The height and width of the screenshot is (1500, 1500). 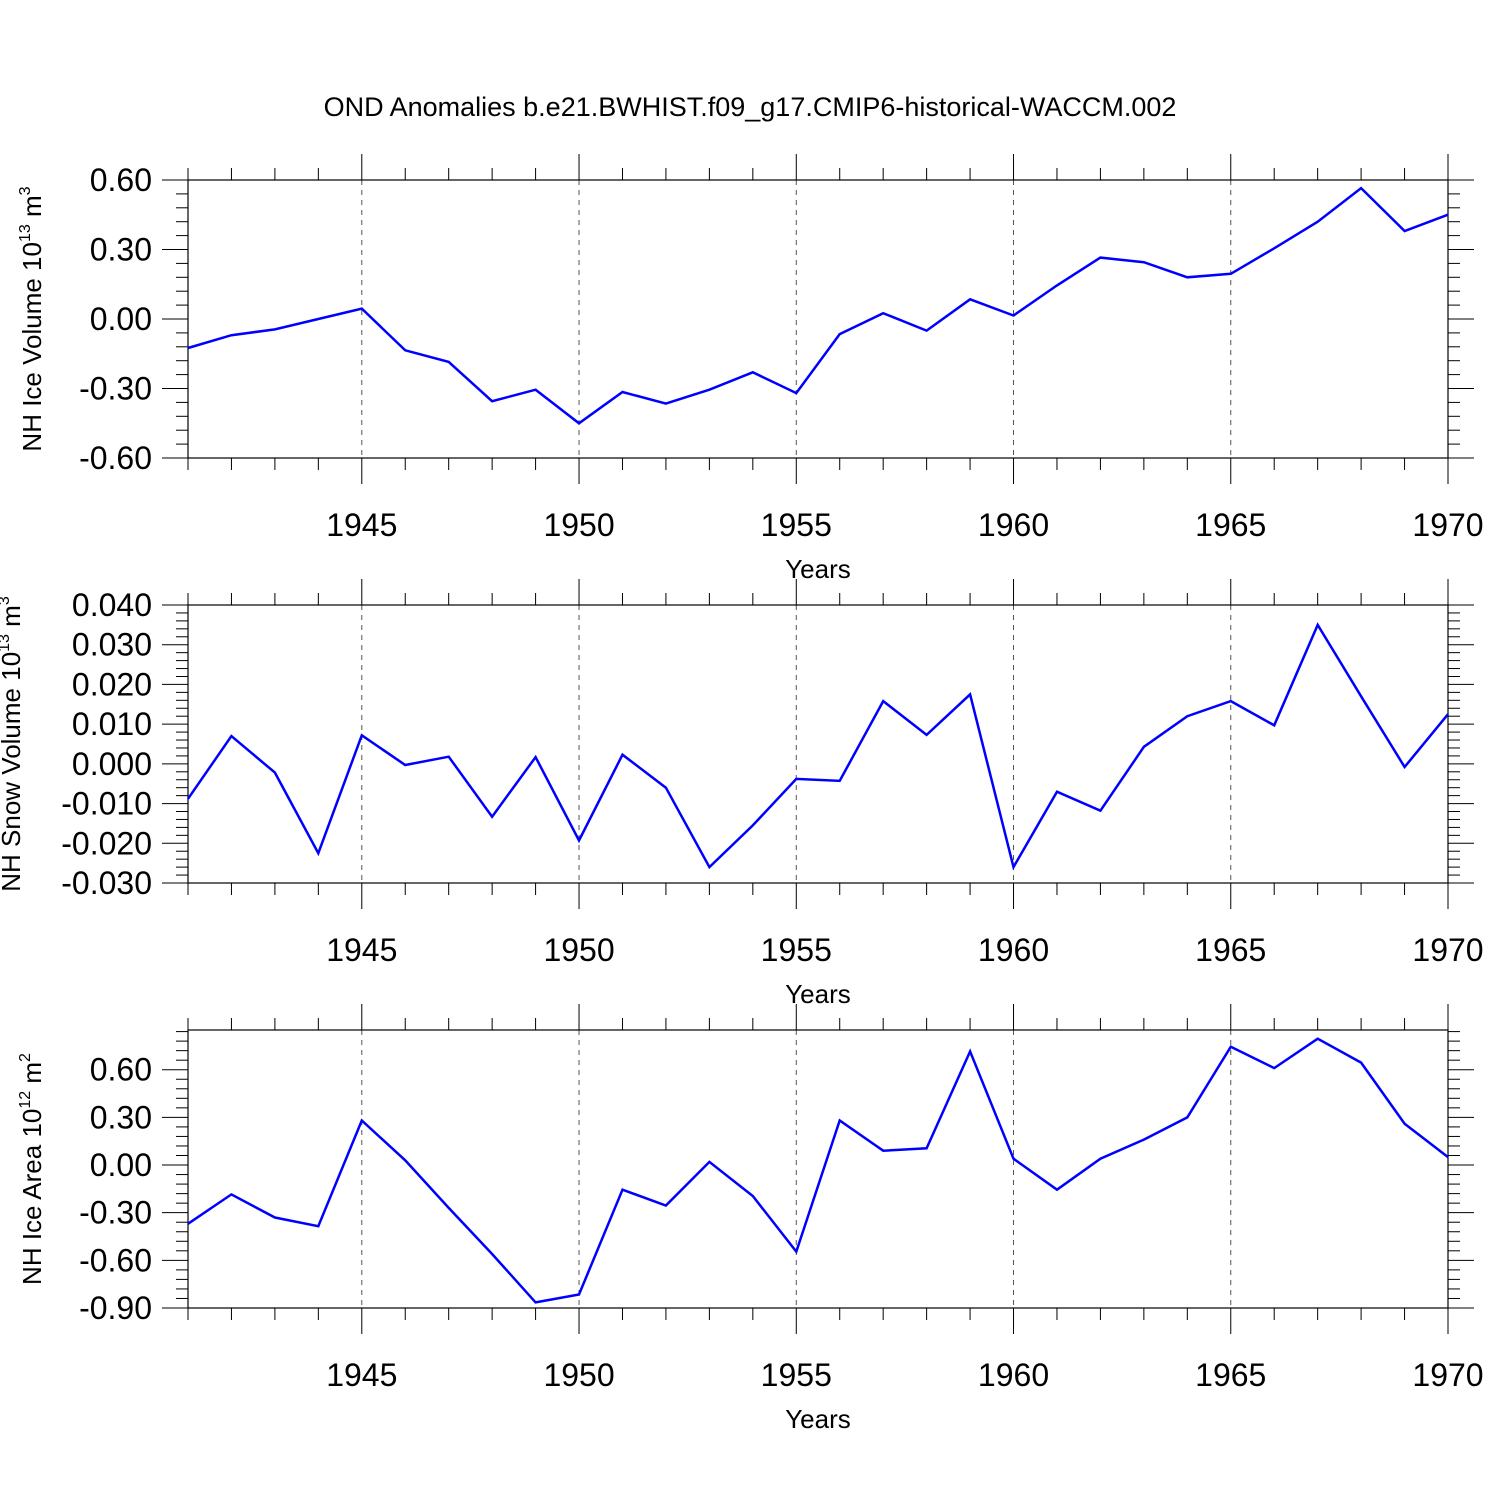 I want to click on panel-ice-volume-xtick-label: 1970, so click(x=1447, y=525).